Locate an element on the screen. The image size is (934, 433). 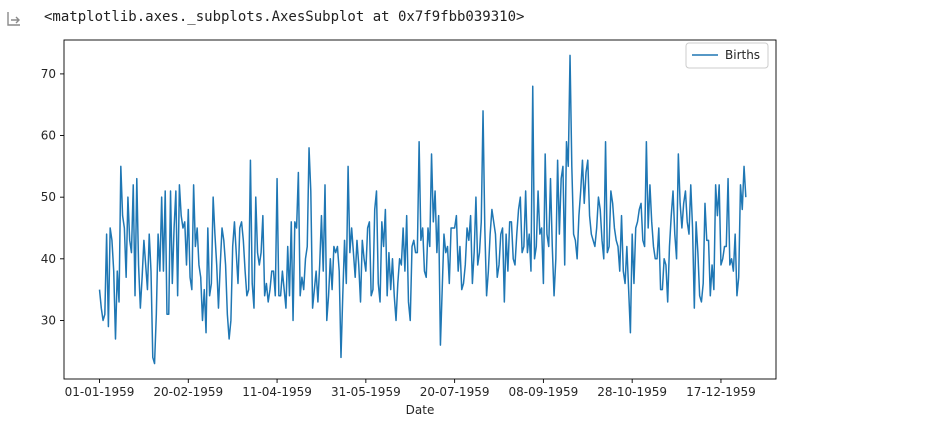
y-tick-label: 60 is located at coordinates (48, 136).